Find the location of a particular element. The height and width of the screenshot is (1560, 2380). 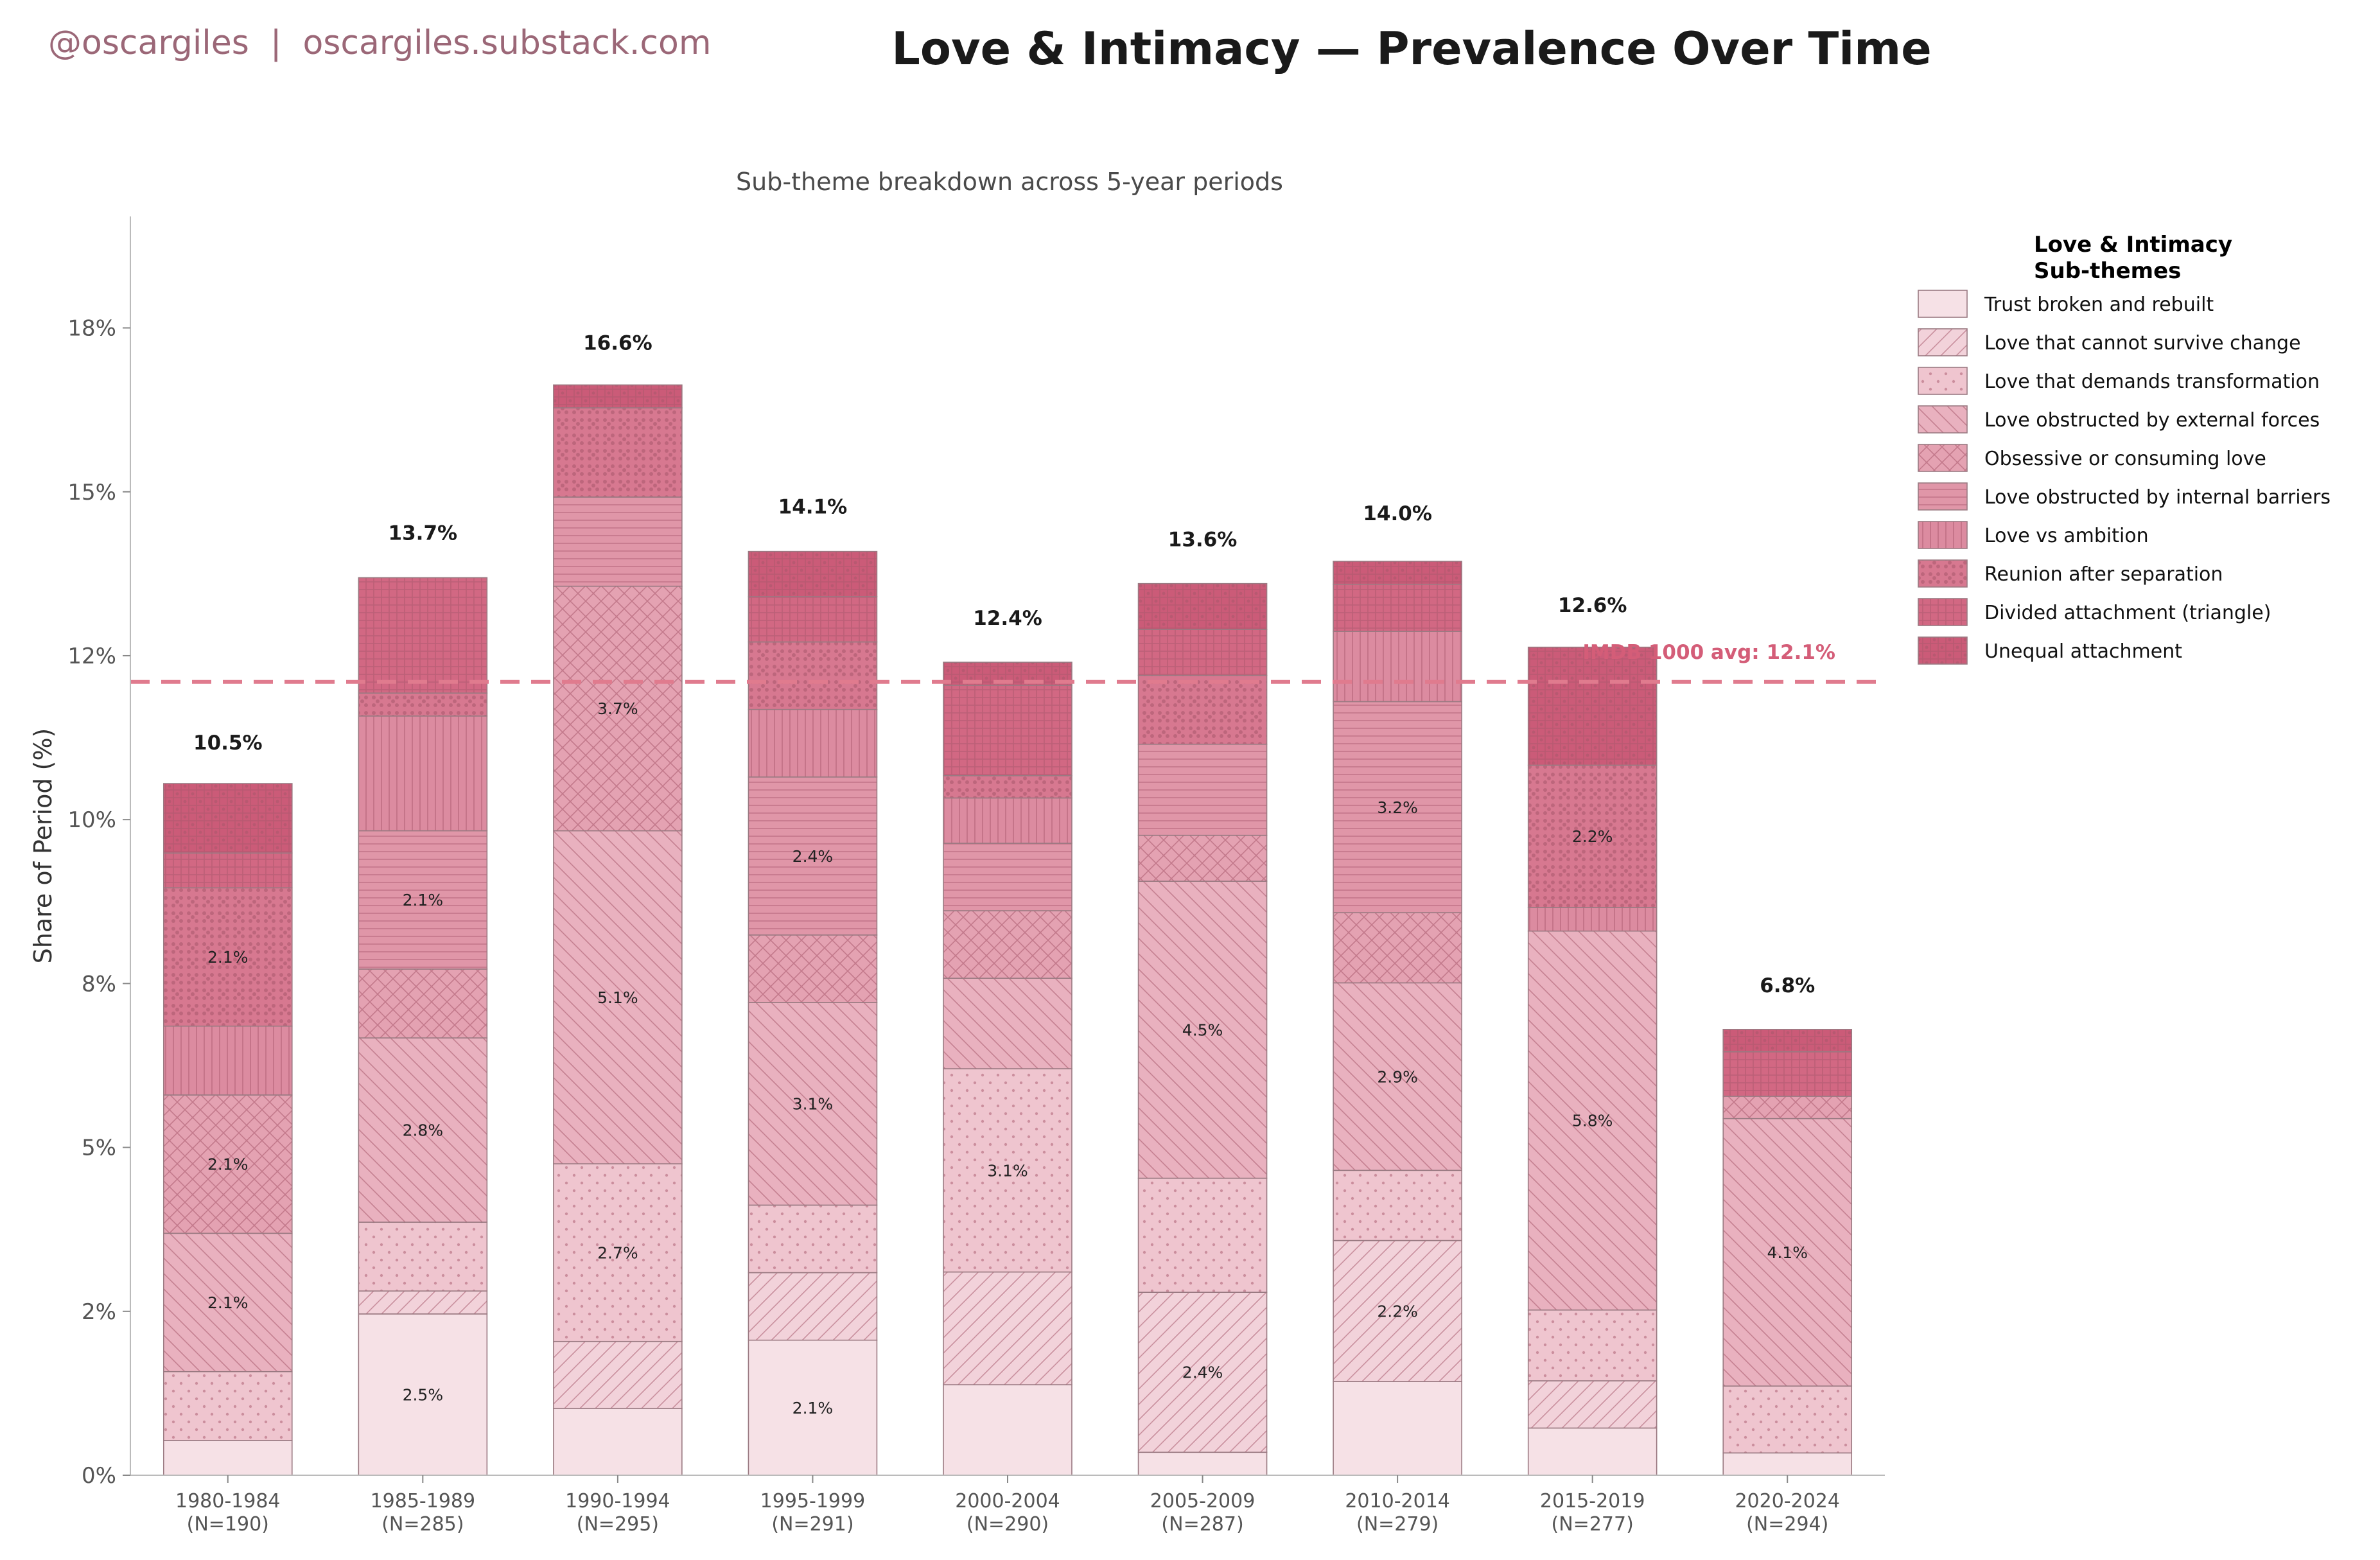

bar-stack-2010-2014: 2.2% 2.9% 3.2% 14.0% is located at coordinates (1397, 989).